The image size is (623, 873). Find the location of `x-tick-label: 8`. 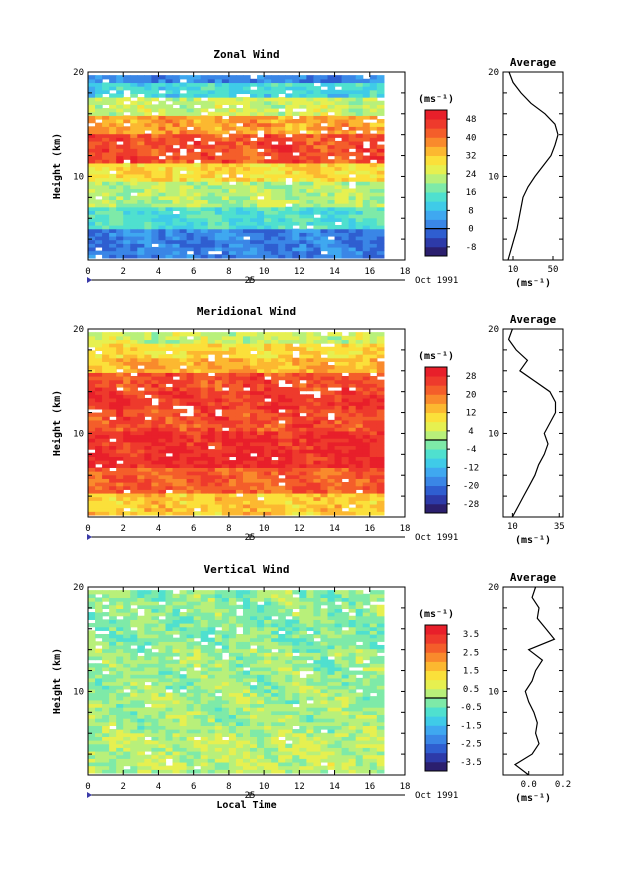

x-tick-label: 8 is located at coordinates (228, 272).